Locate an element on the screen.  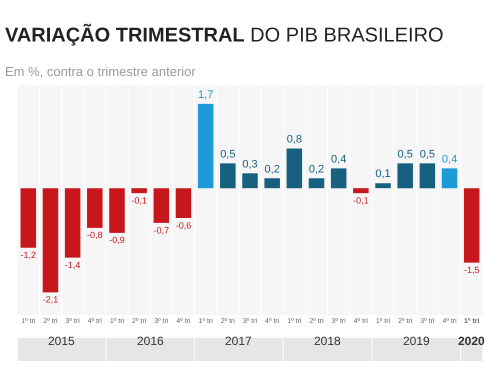
chart-title: VARIAÇÃO TRIMESTRAL DO PIB BRASILEIRO is located at coordinates (224, 34).